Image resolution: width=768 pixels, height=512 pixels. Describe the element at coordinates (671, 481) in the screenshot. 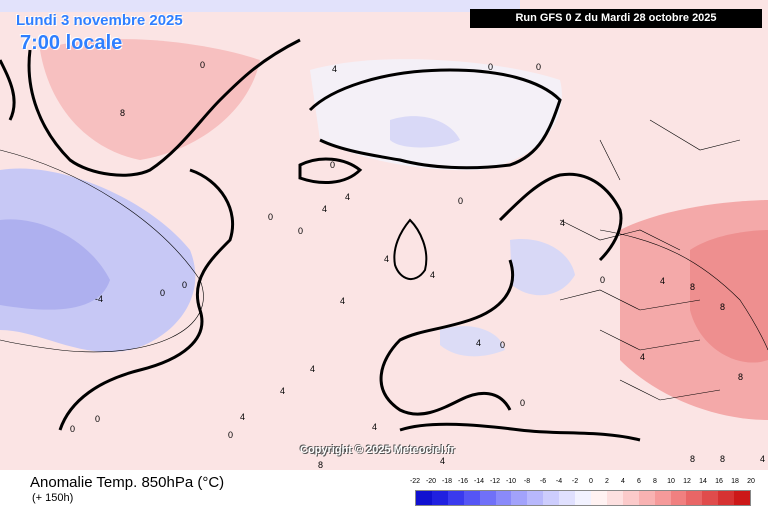

I see `legend-tick-label: 10` at that location.